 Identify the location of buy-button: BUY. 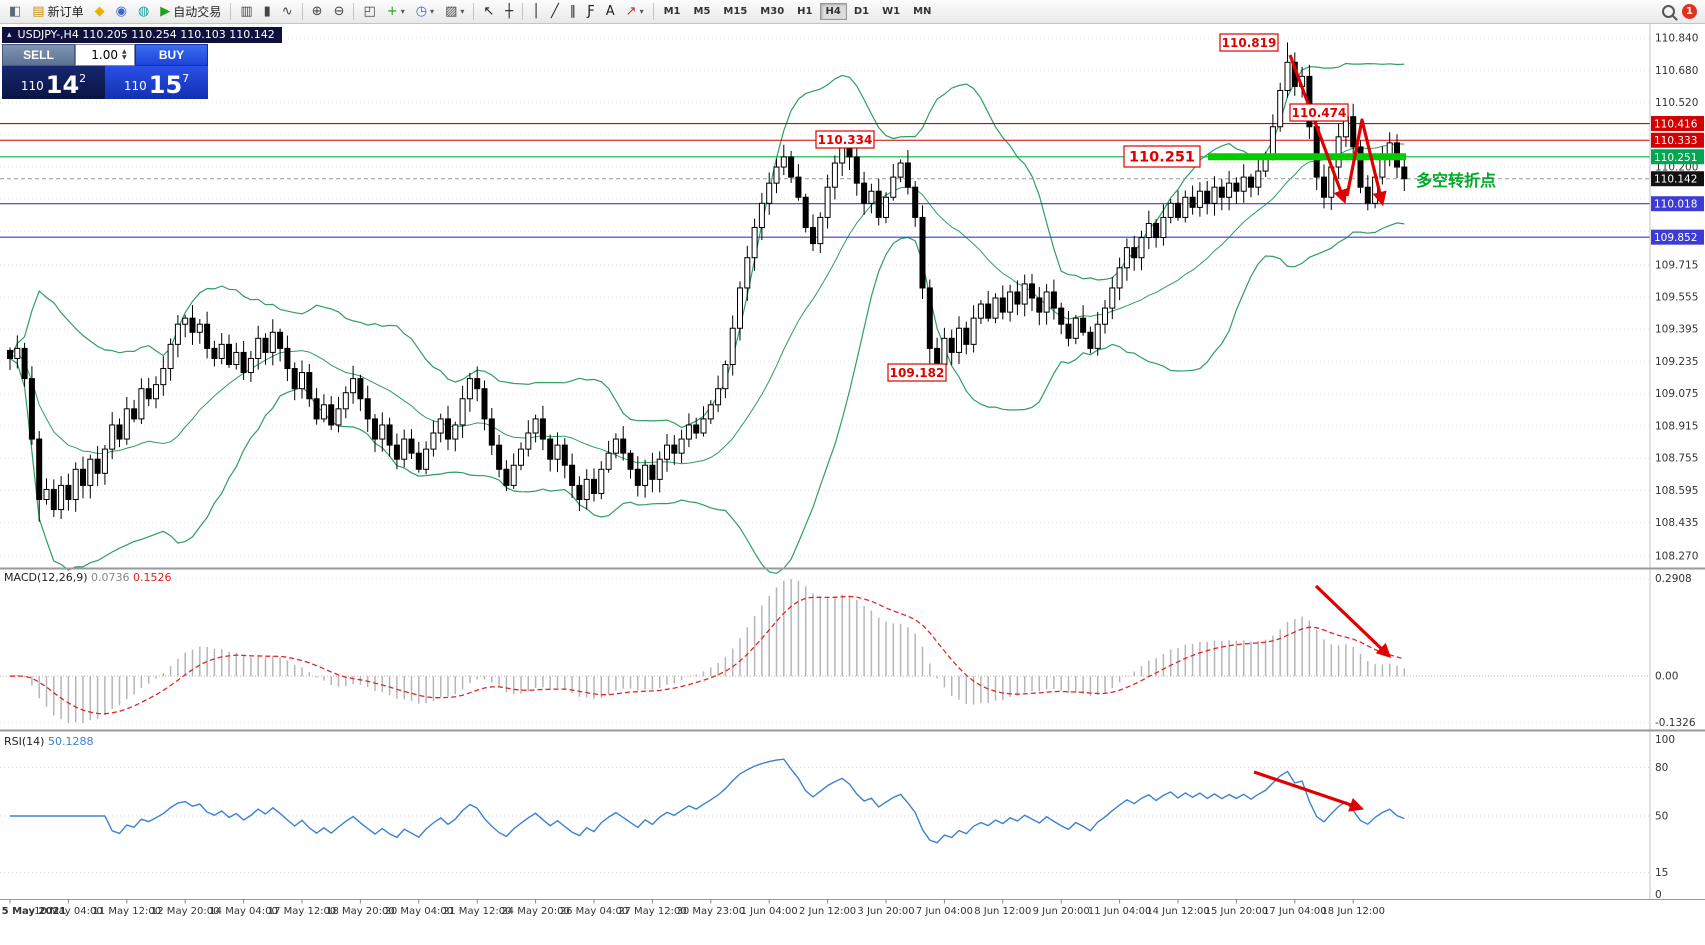
(171, 55).